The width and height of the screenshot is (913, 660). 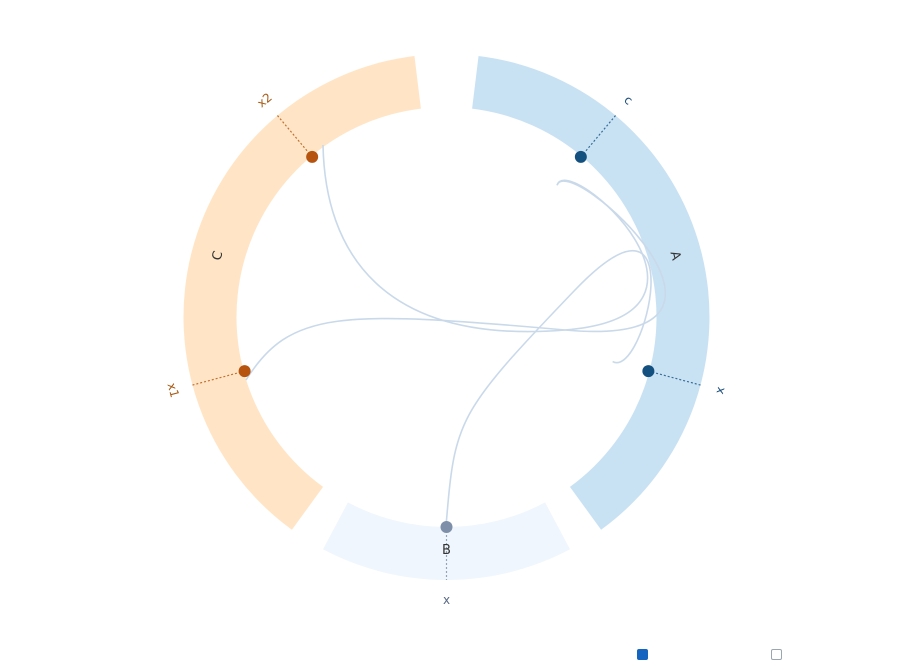 I want to click on port-label-b-x: x, so click(x=446, y=600).